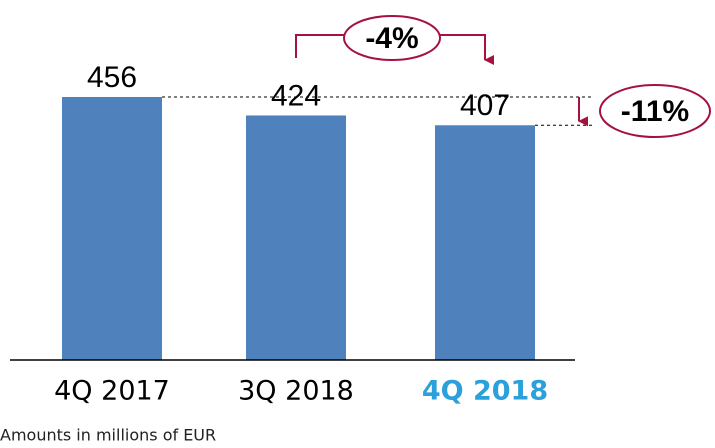 The width and height of the screenshot is (715, 448). I want to click on value-label: 424, so click(296, 95).